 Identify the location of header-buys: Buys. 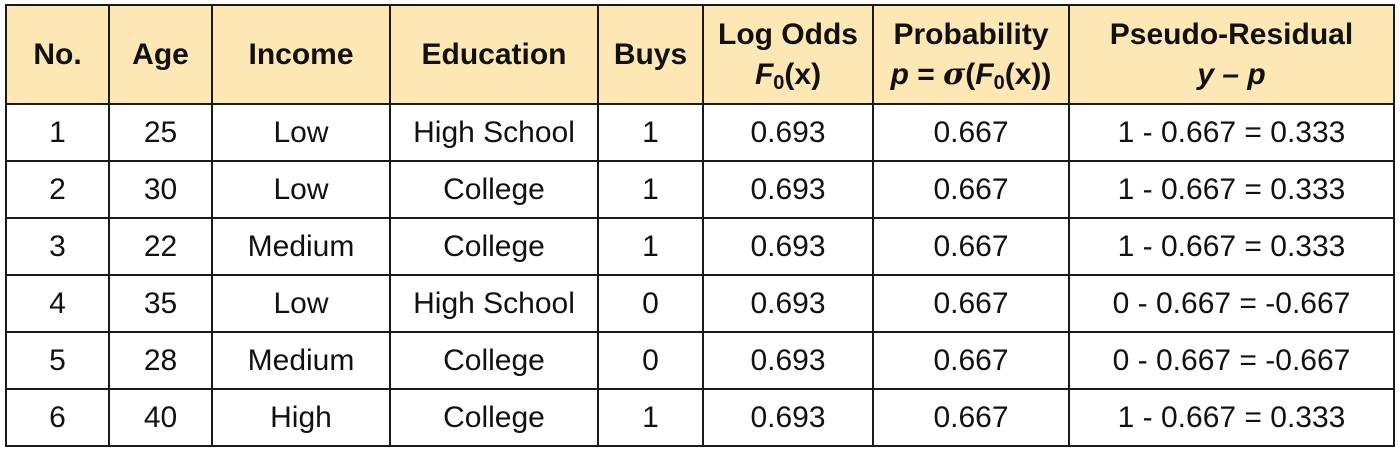
(650, 54).